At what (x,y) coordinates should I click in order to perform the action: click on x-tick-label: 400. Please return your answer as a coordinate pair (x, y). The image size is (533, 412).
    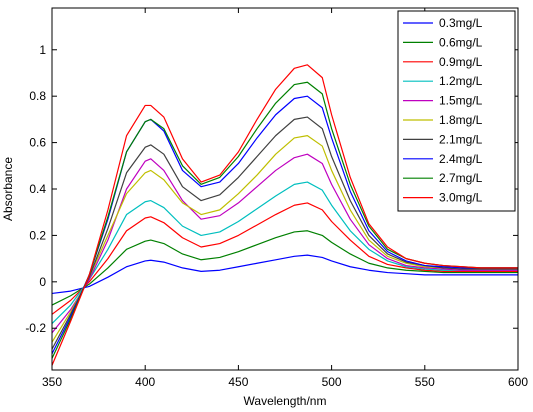
    Looking at the image, I should click on (145, 382).